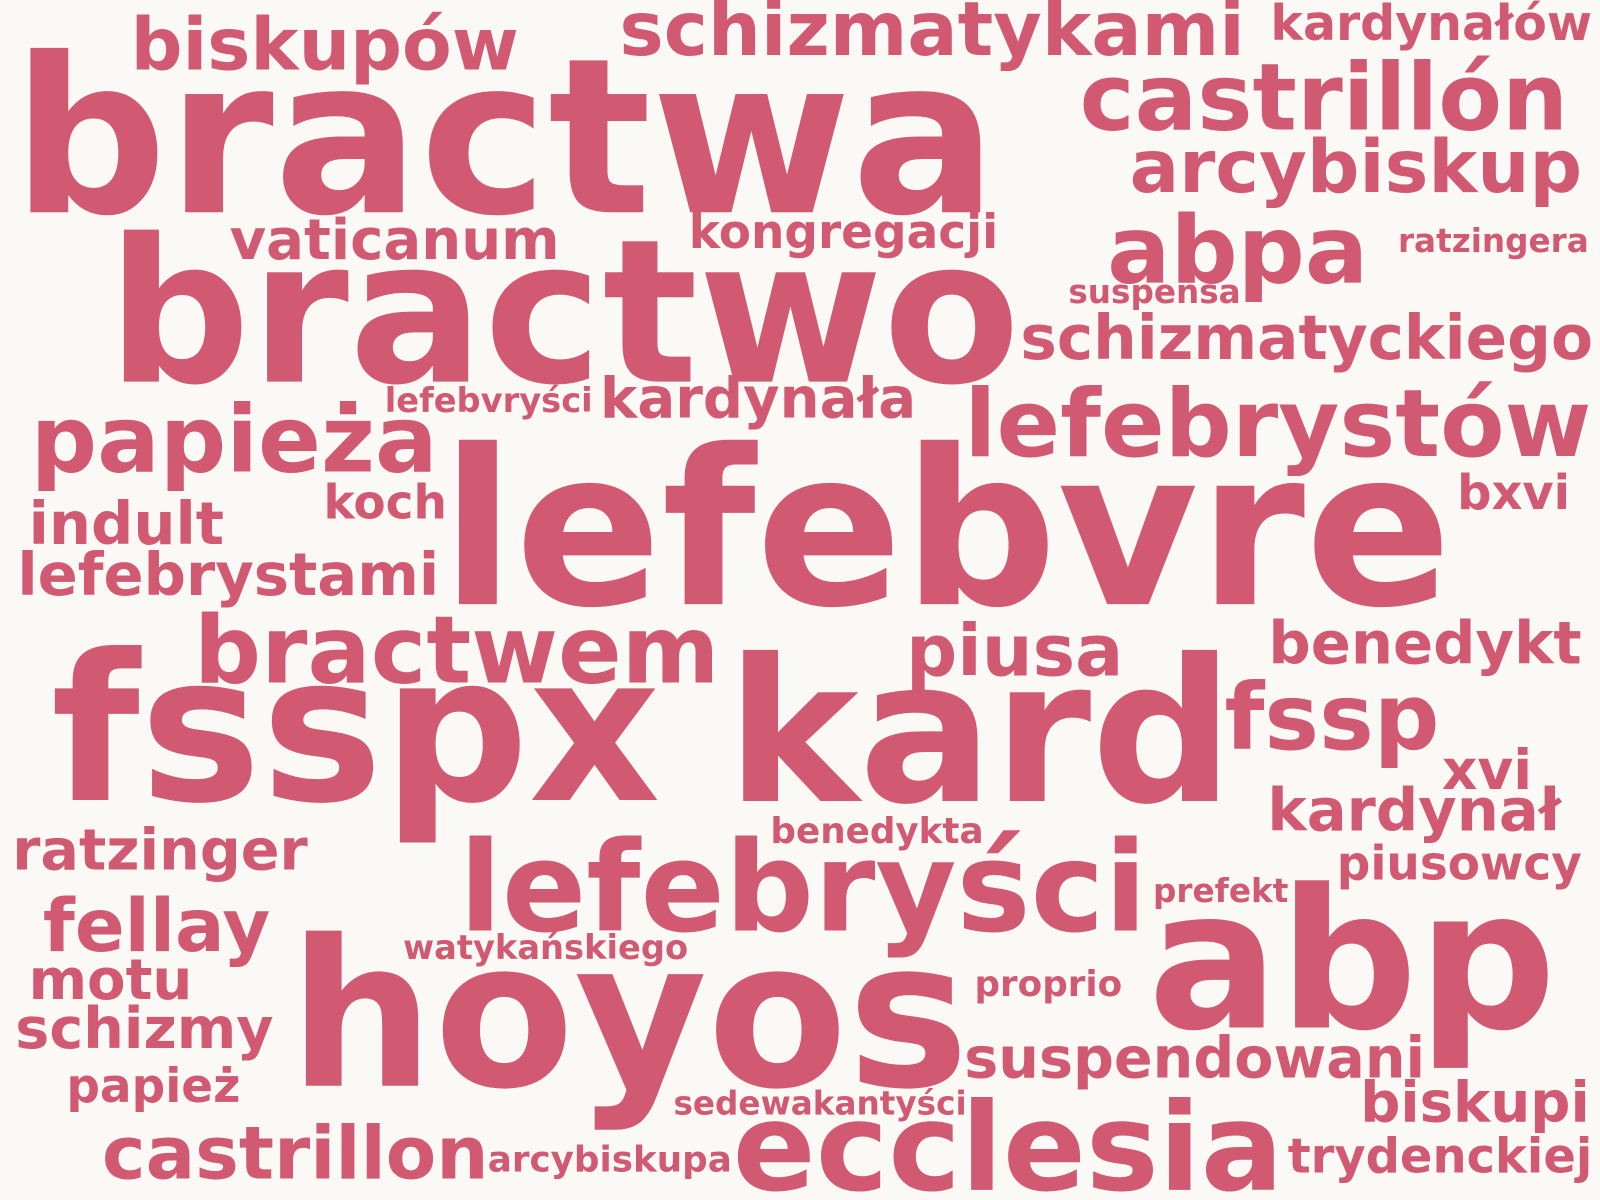  I want to click on word-fssp: fssp, so click(1332, 718).